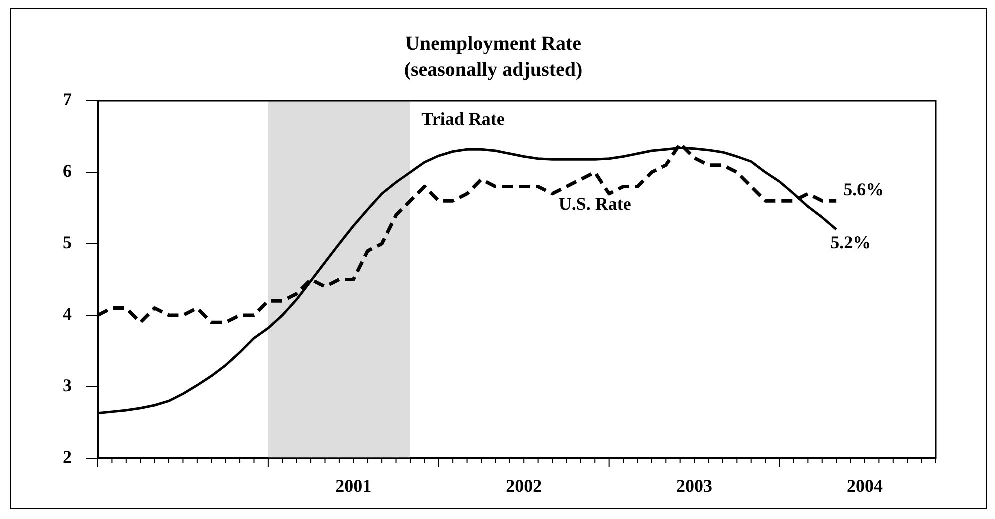 This screenshot has width=995, height=519. I want to click on y-tick-label: 7, so click(67, 100).